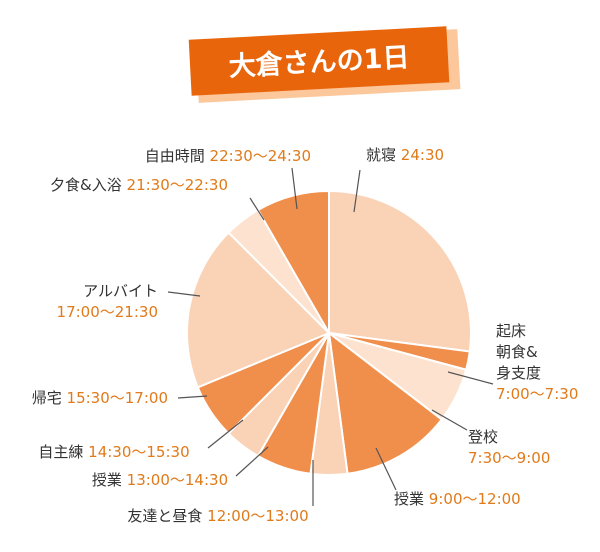 This screenshot has width=600, height=552. Describe the element at coordinates (47, 398) in the screenshot. I see `slice-name-home: 帰宅` at that location.